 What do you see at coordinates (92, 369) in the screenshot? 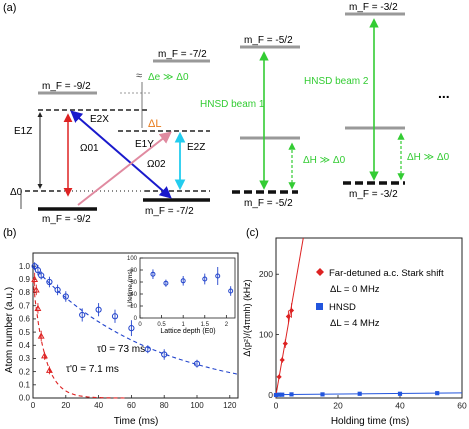
I see `tau0p-label: τ'0 = 7.1 ms` at bounding box center [92, 369].